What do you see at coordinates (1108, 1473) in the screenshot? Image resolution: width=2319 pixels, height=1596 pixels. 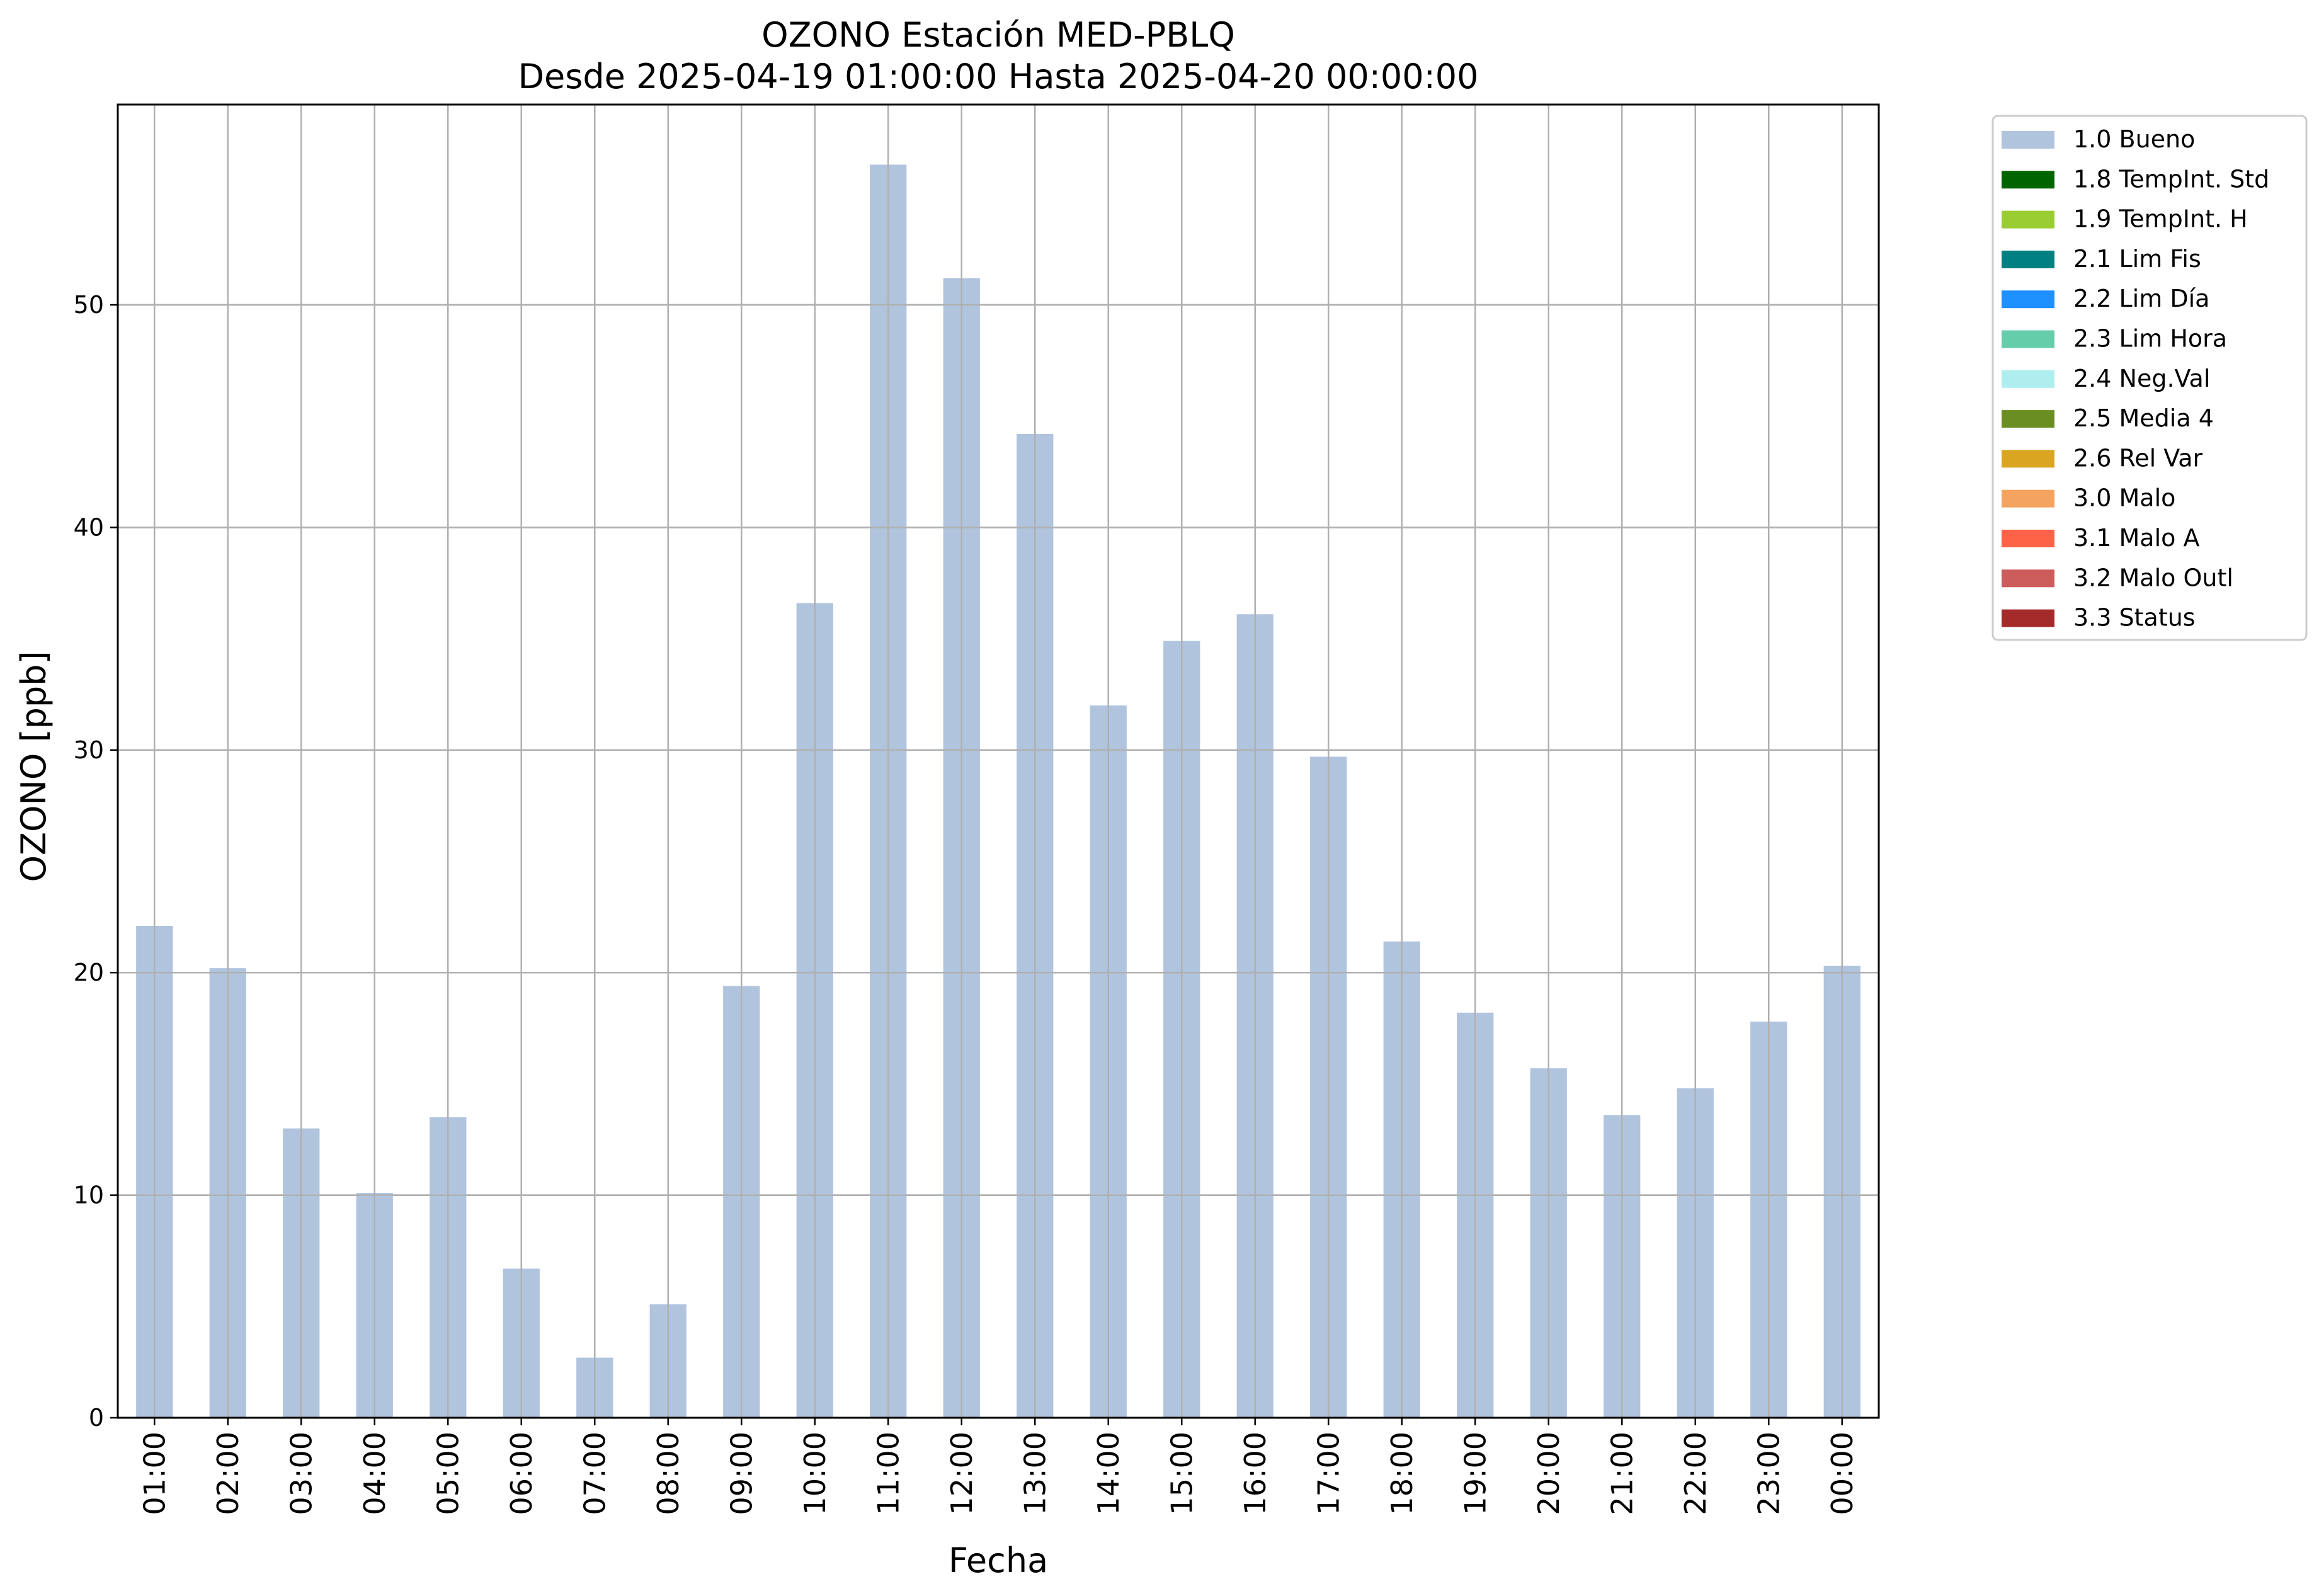 I see `x-tick-label: 14:00` at bounding box center [1108, 1473].